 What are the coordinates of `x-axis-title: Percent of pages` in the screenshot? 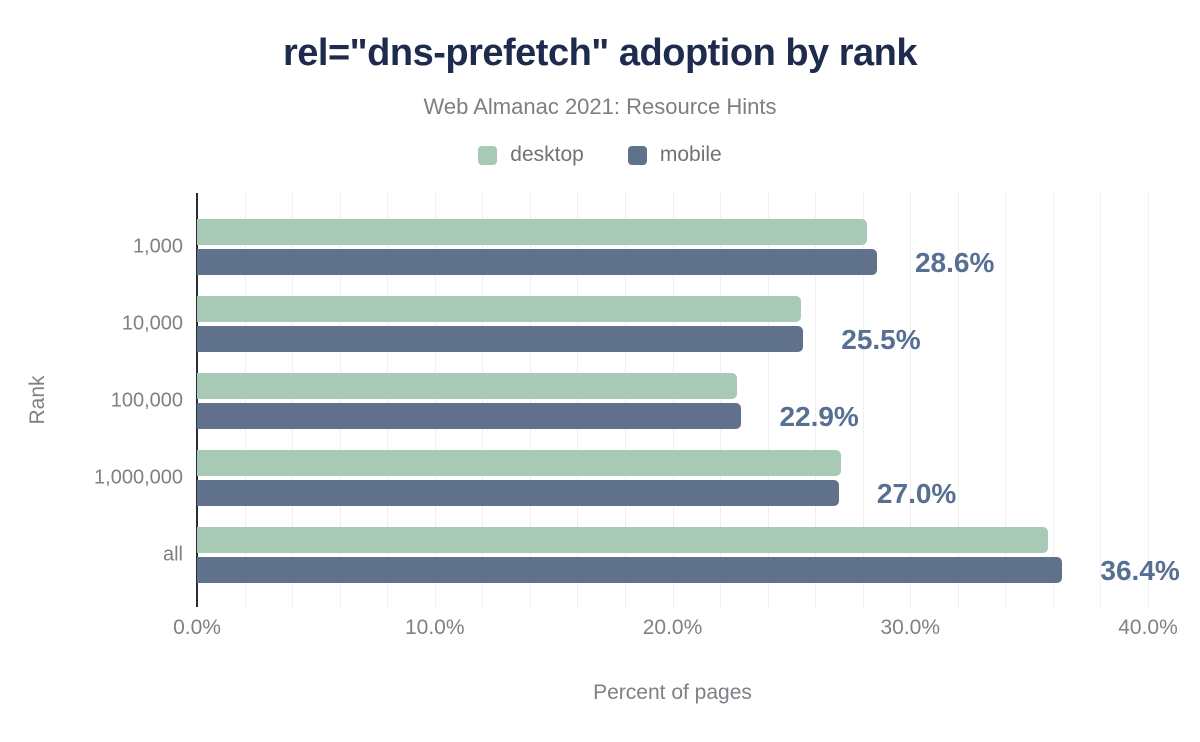 It's located at (672, 692).